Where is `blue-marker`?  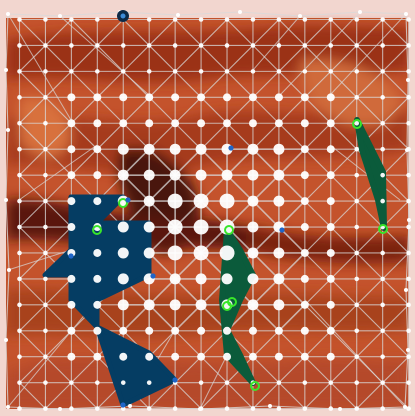 blue-marker is located at coordinates (153, 276).